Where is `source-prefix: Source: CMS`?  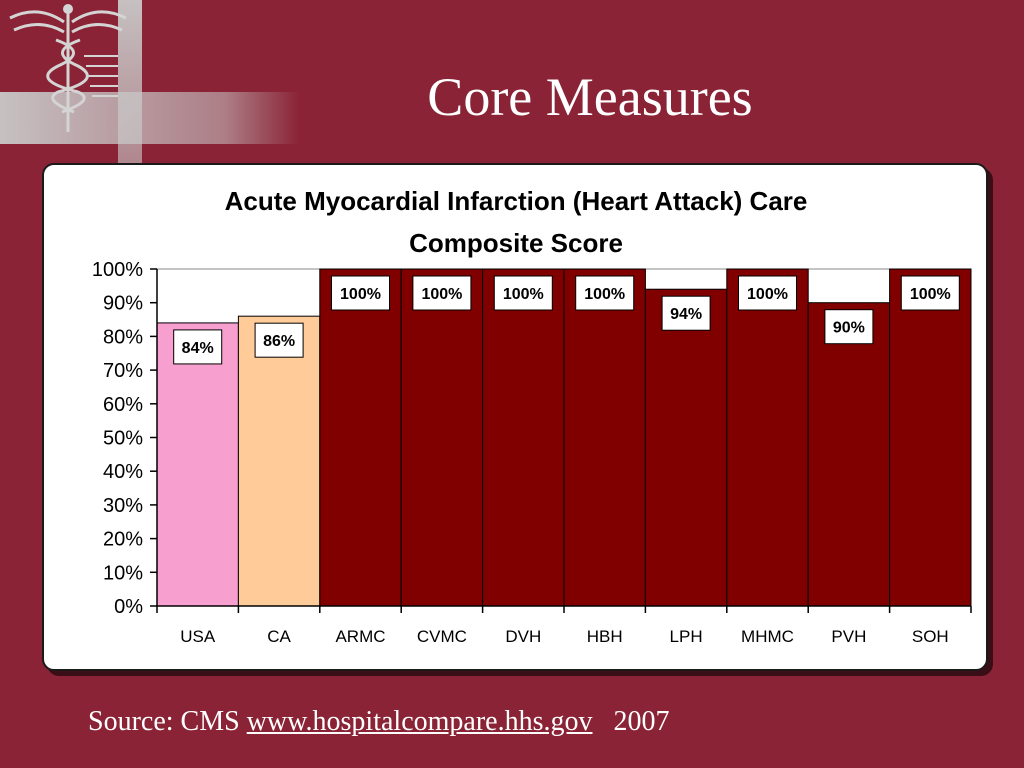 source-prefix: Source: CMS is located at coordinates (164, 721).